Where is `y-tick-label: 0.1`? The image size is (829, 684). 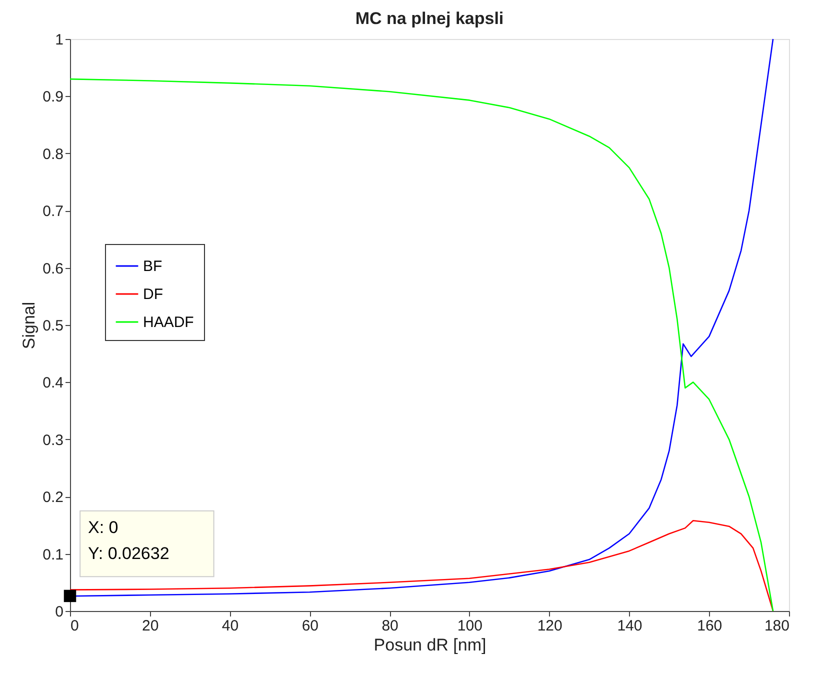 y-tick-label: 0.1 is located at coordinates (53, 555).